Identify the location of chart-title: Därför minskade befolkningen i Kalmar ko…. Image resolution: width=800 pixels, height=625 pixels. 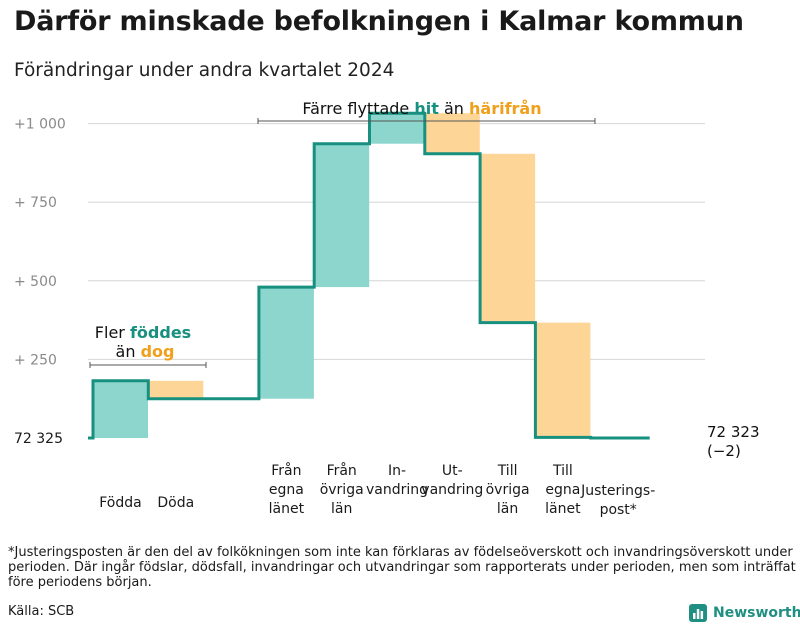
(379, 21).